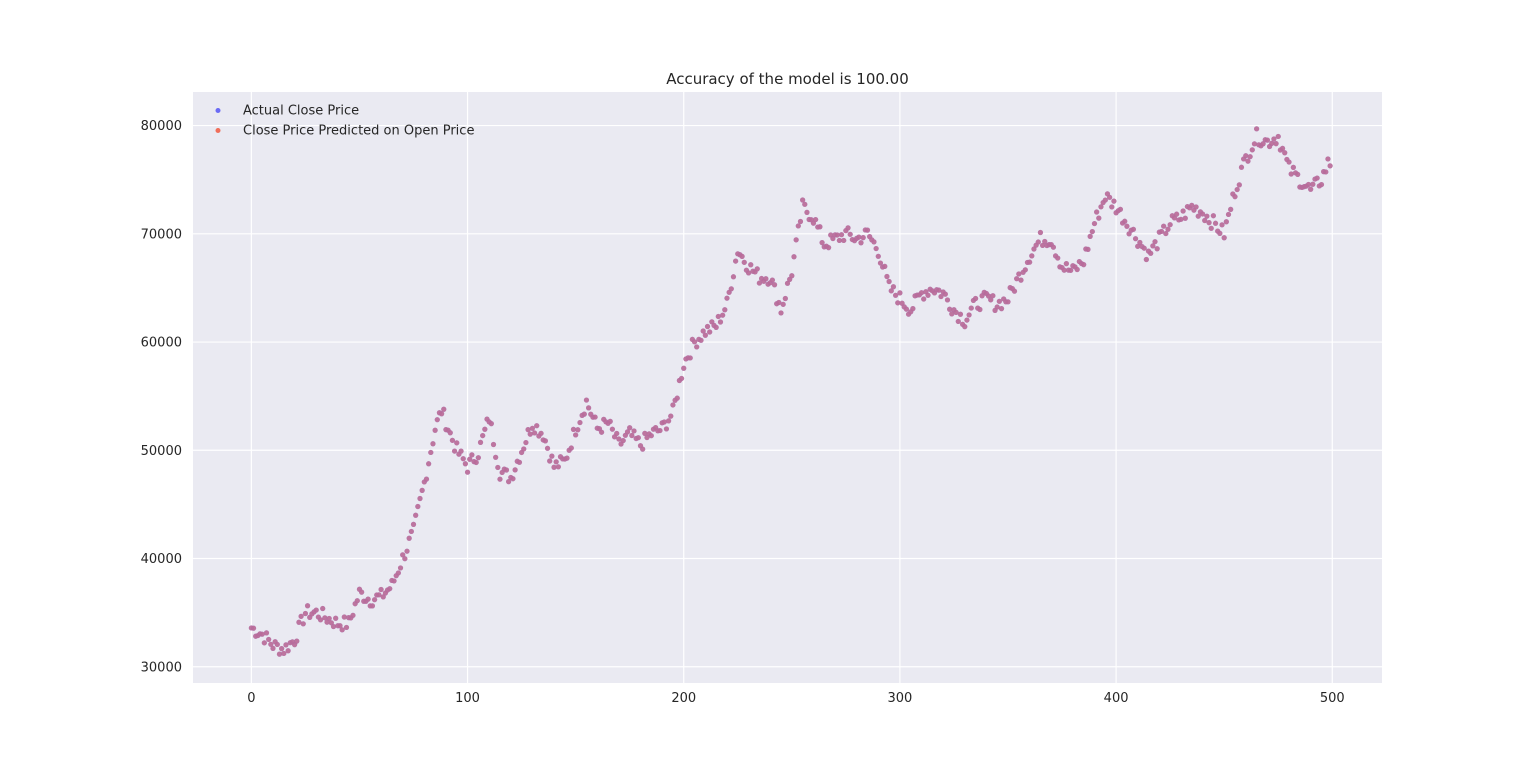  I want to click on y-tick-label: 70000, so click(161, 234).